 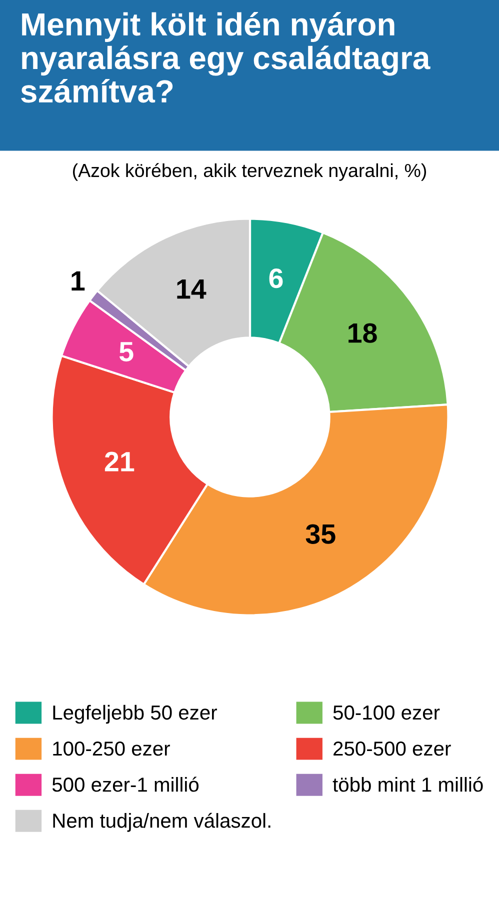 I want to click on data-label: 21, so click(x=119, y=462).